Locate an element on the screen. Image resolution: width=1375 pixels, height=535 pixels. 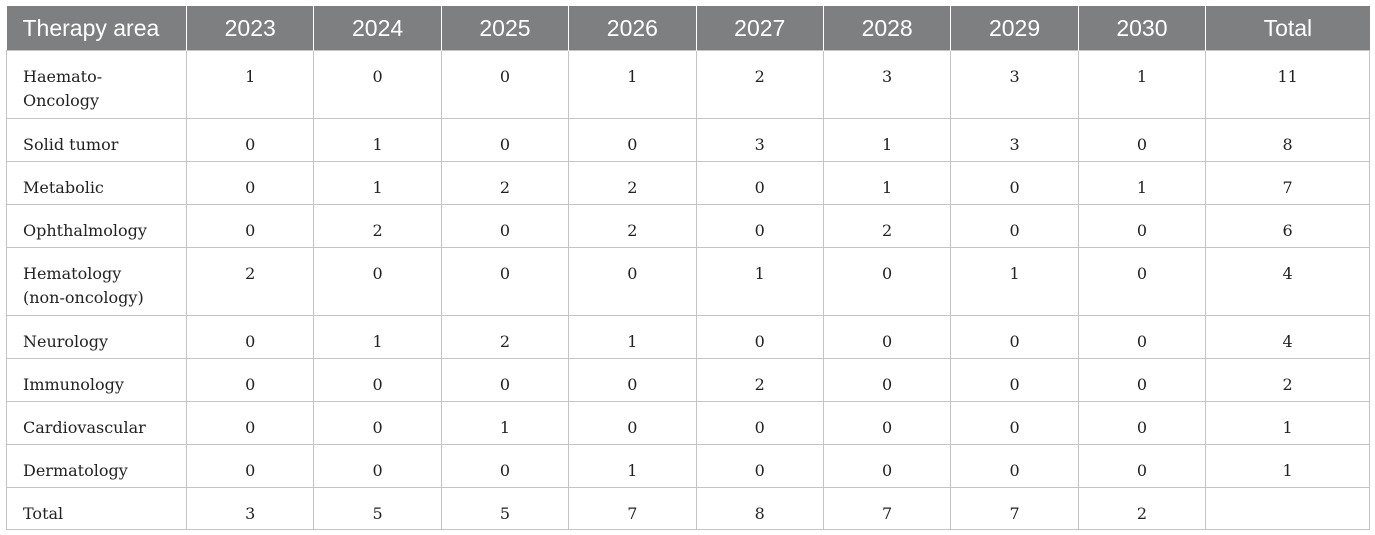
header-therapy-area: Therapy area is located at coordinates (96, 28).